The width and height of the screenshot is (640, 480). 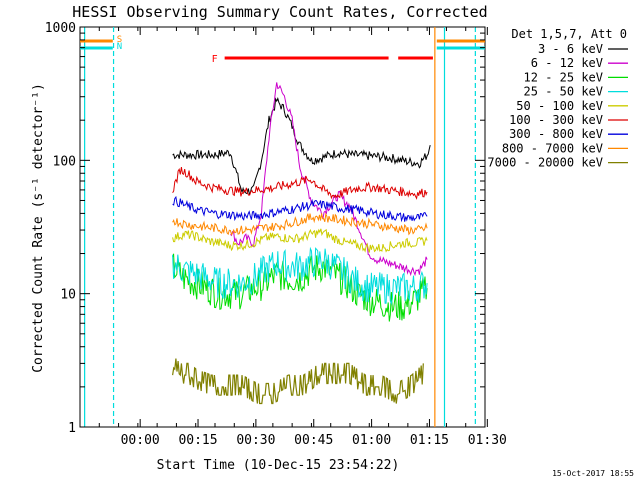 I want to click on legend-header: Det 1,5,7, Att 0, so click(x=569, y=34).